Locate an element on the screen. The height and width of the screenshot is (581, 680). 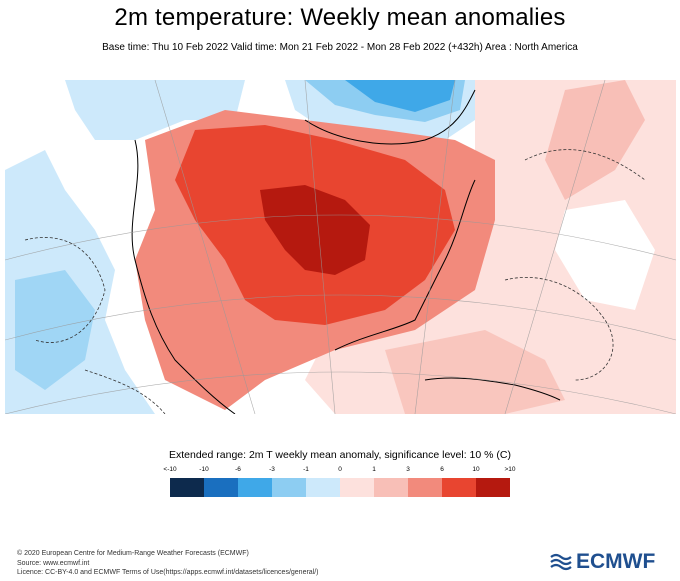
legend-tick: 0 is located at coordinates (340, 469).